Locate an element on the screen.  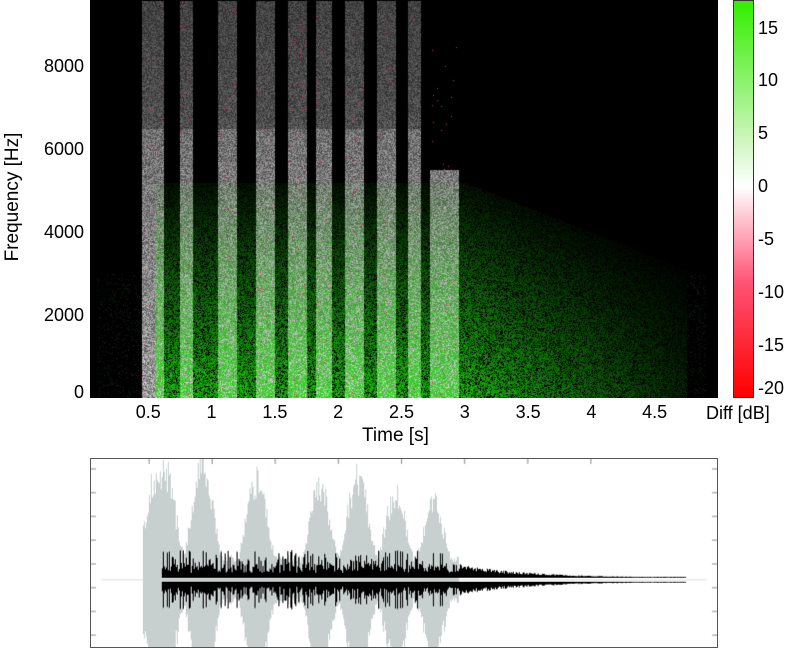
colorbar-tick-label: 5 is located at coordinates (763, 133).